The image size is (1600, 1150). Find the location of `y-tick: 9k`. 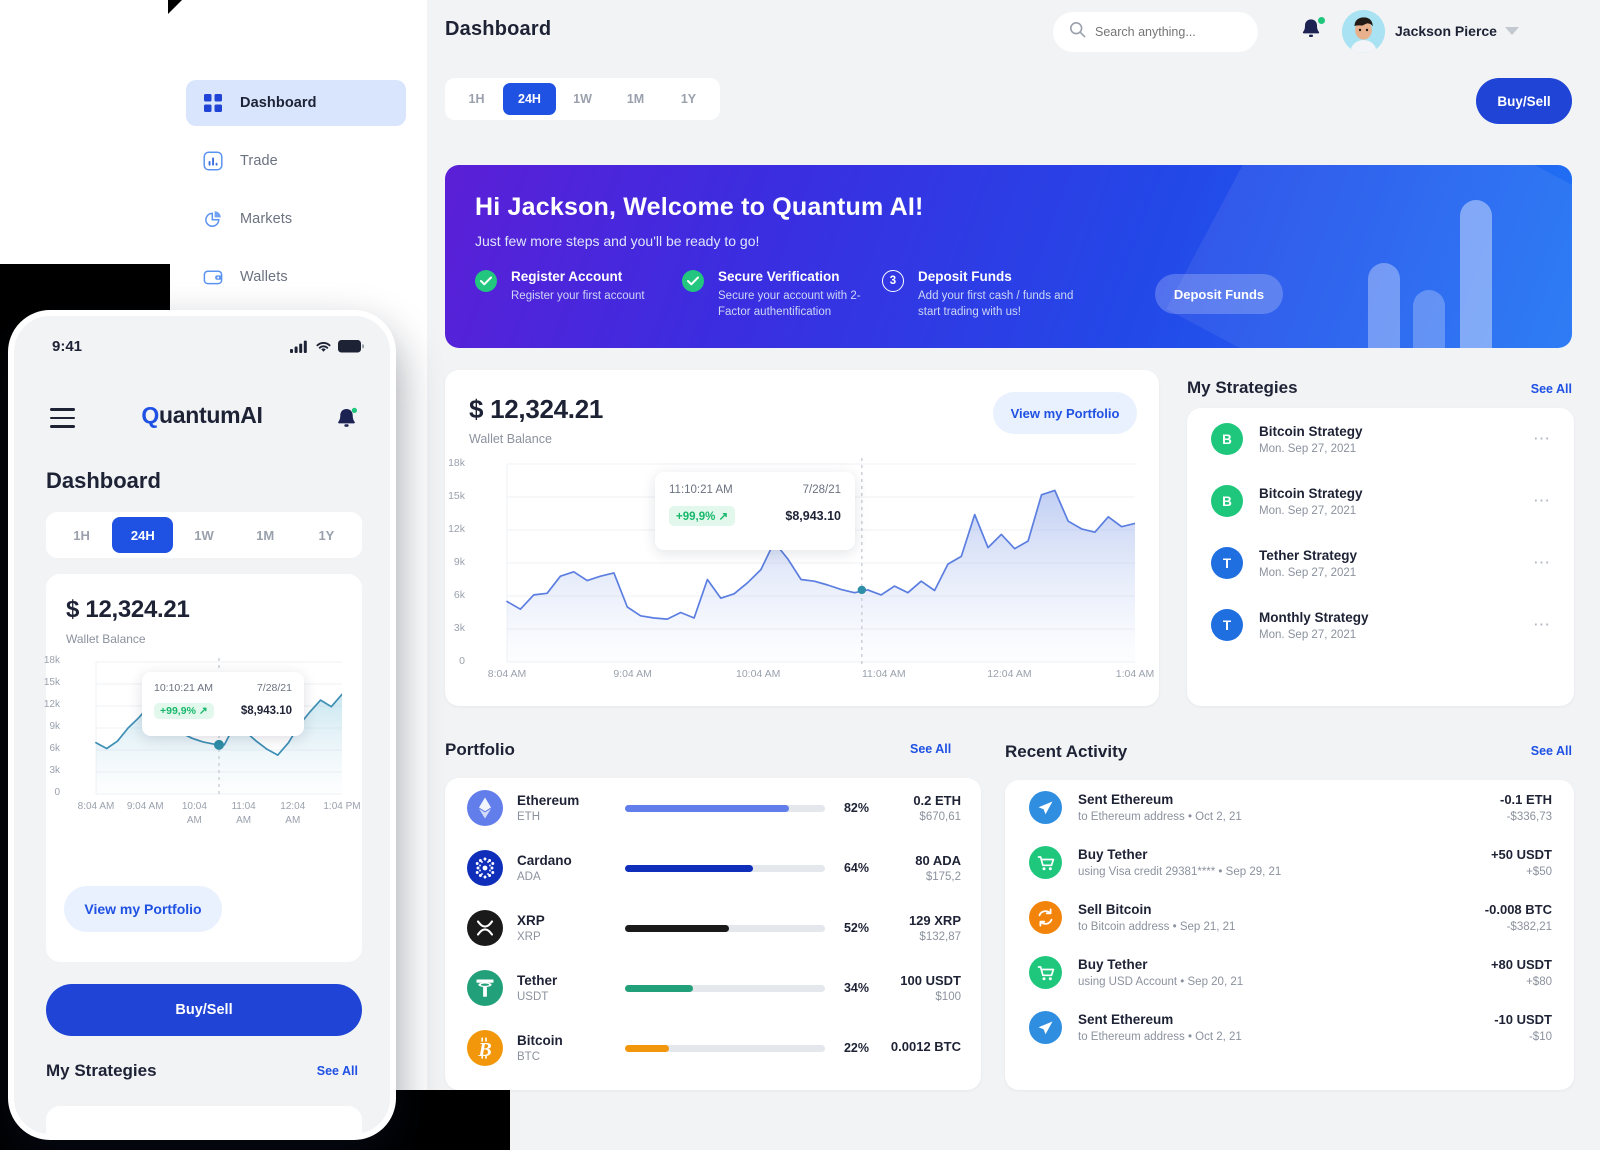

y-tick: 9k is located at coordinates (54, 726).